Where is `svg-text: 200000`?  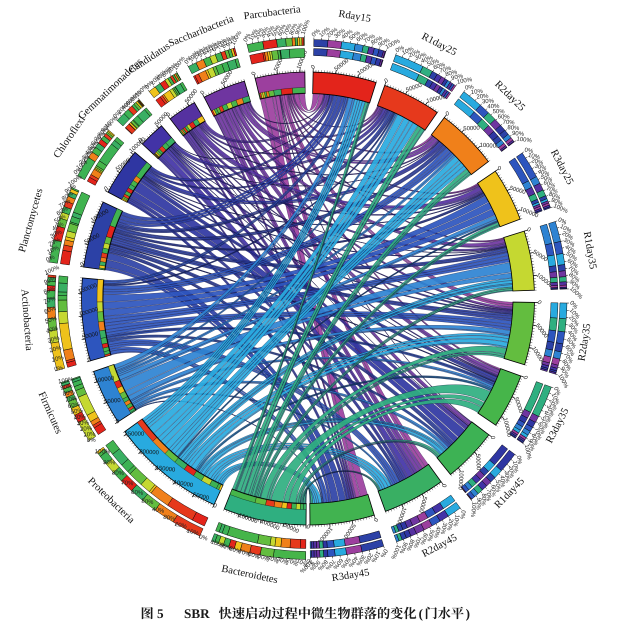 svg-text: 200000 is located at coordinates (149, 452).